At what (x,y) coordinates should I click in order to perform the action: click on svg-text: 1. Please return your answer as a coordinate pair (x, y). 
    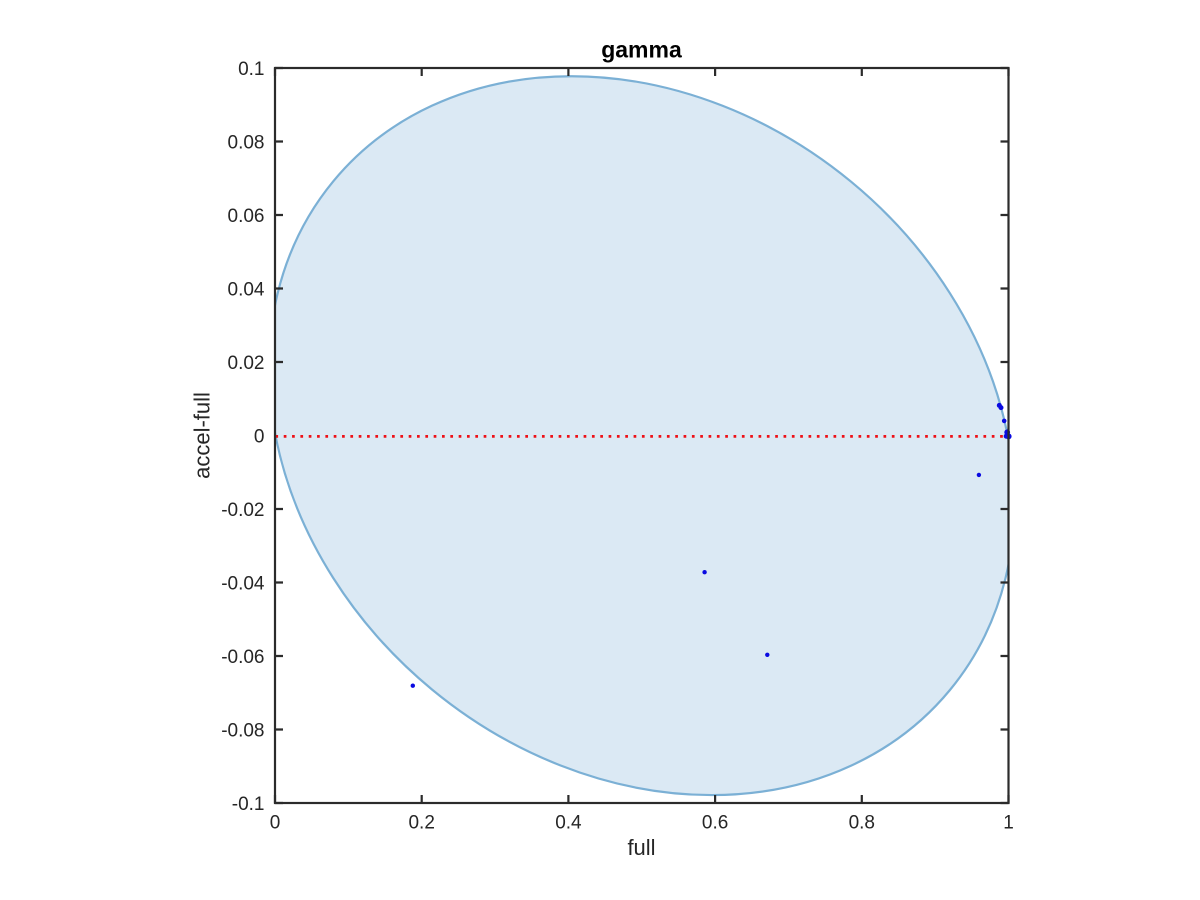
    Looking at the image, I should click on (1008, 823).